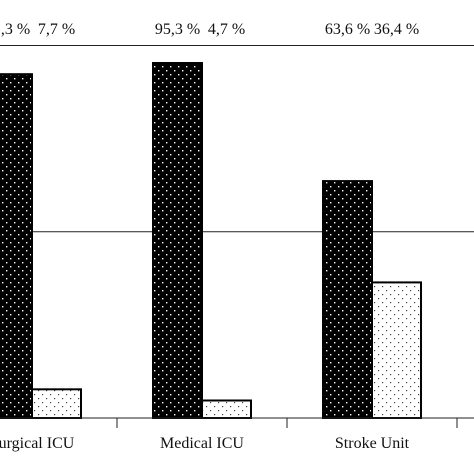  What do you see at coordinates (226, 29) in the screenshot?
I see `data-label: 4,7 %` at bounding box center [226, 29].